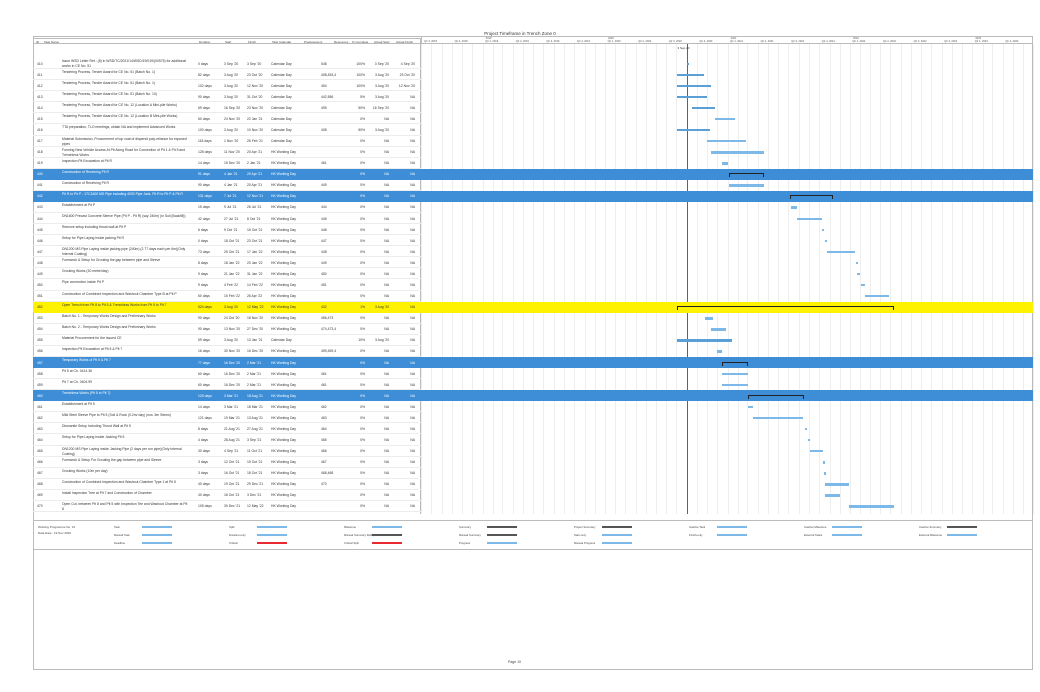  I want to click on task-duration: 9 days, so click(203, 284).